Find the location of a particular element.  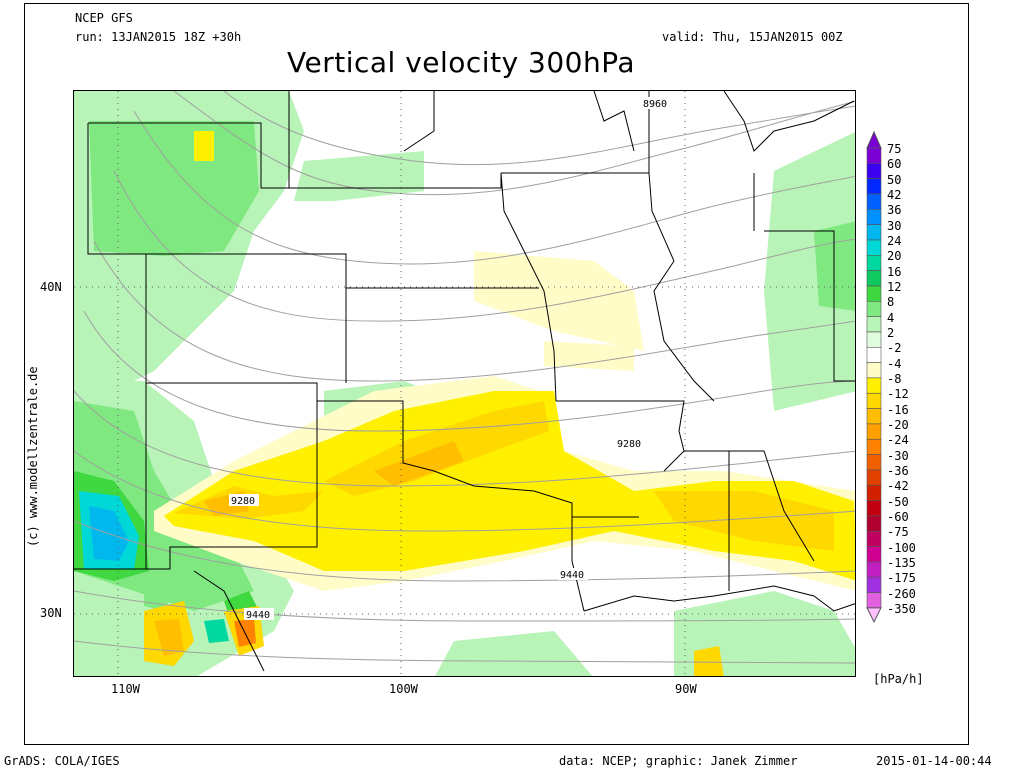

valid-label: valid: Thu, 15JAN2015 00Z is located at coordinates (752, 37).